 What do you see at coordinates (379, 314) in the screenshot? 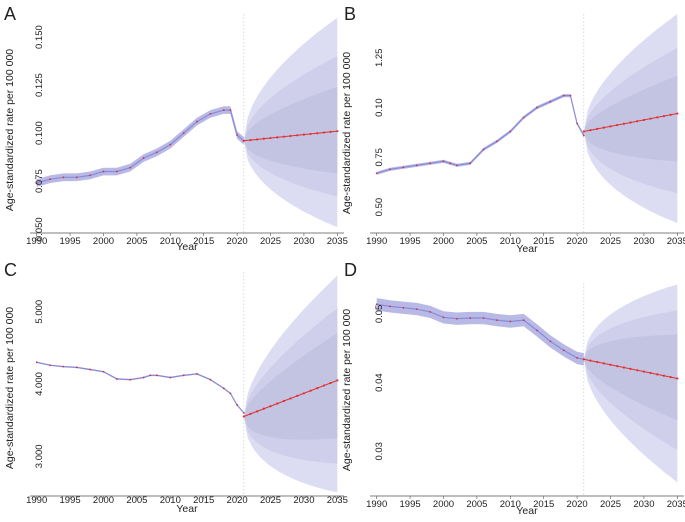
I see `panel-d-y-tick-label: 0.05` at bounding box center [379, 314].